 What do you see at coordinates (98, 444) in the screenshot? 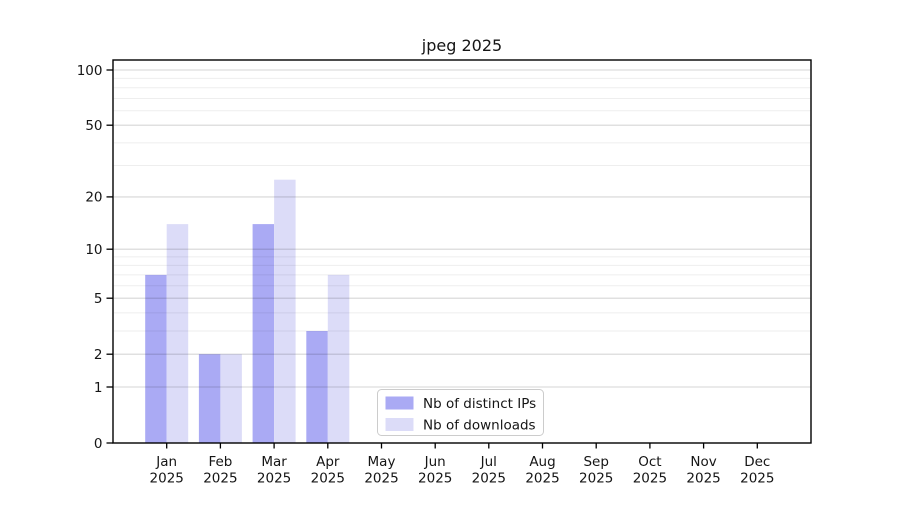
I see `y-tick-label: 0` at bounding box center [98, 444].